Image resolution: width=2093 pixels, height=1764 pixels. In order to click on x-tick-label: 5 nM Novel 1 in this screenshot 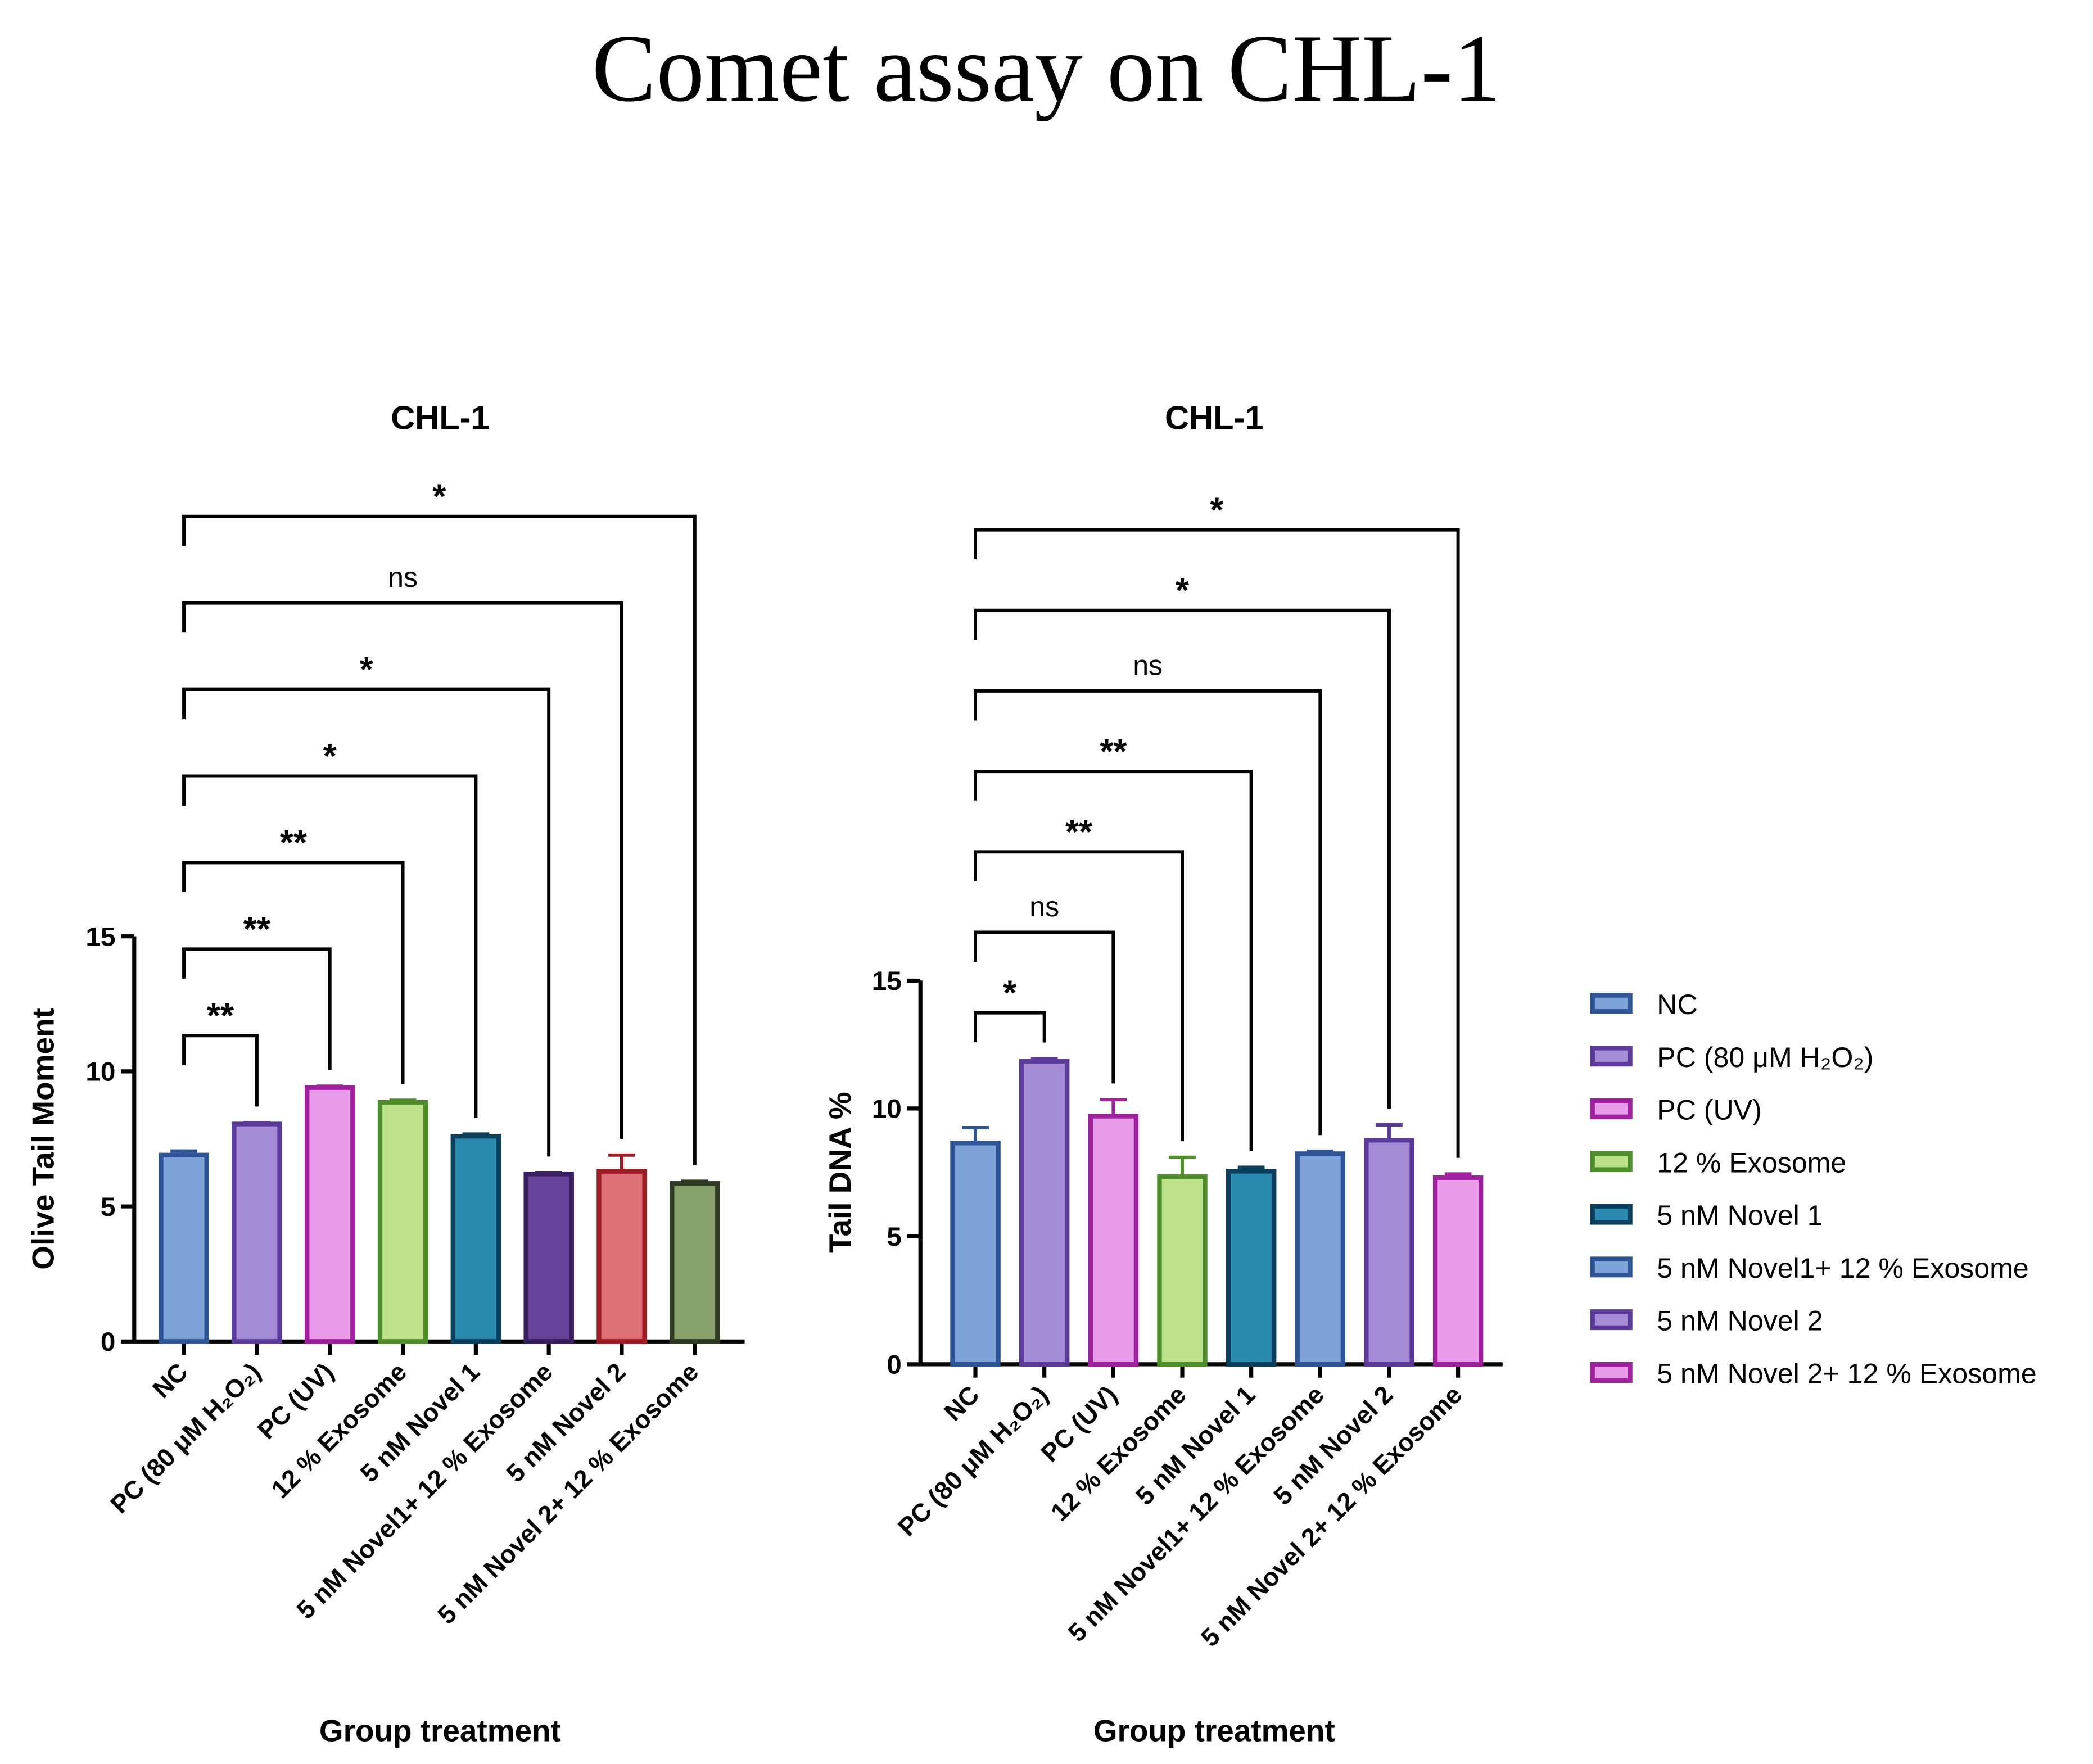, I will do `click(1195, 1445)`.